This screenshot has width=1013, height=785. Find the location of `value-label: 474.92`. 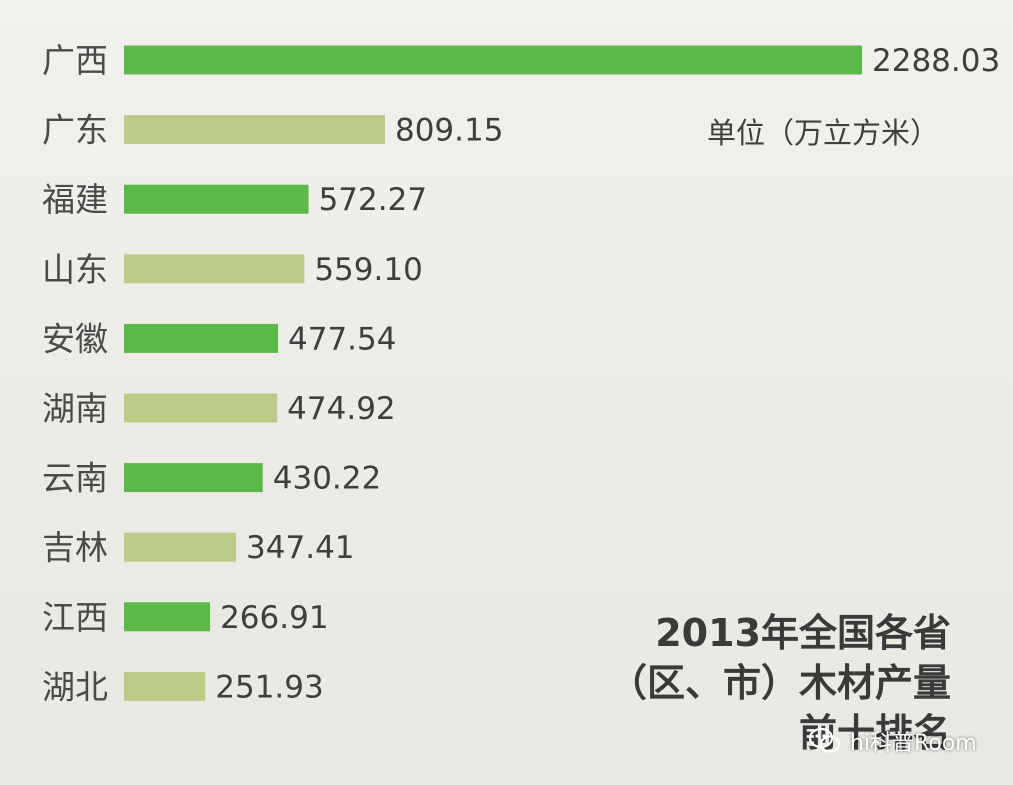

value-label: 474.92 is located at coordinates (341, 409).